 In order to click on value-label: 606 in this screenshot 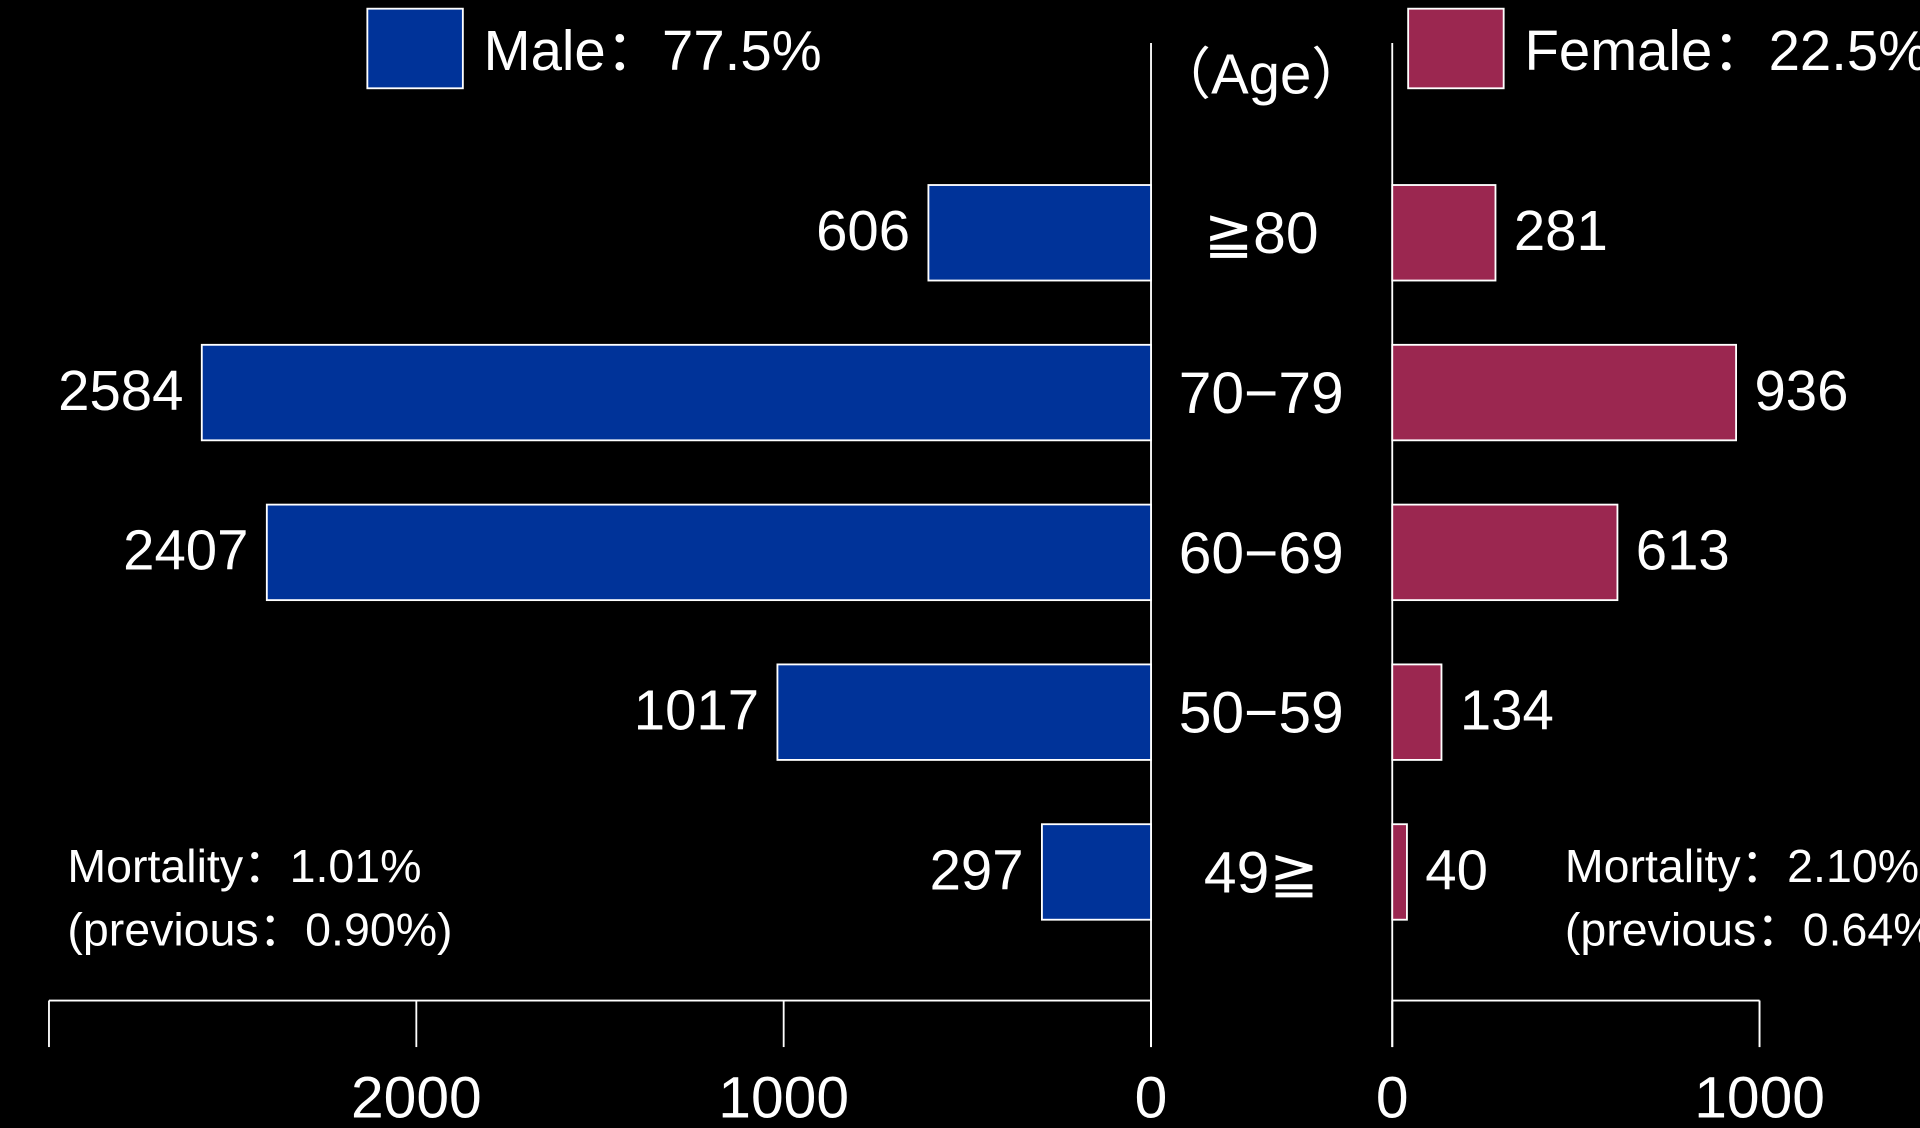, I will do `click(863, 230)`.